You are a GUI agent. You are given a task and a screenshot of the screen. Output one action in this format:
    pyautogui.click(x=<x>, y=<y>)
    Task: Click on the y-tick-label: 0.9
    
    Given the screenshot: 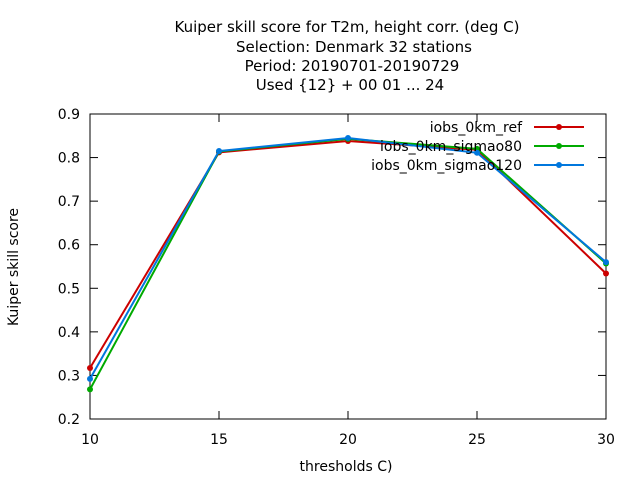 What is the action you would take?
    pyautogui.click(x=69, y=115)
    